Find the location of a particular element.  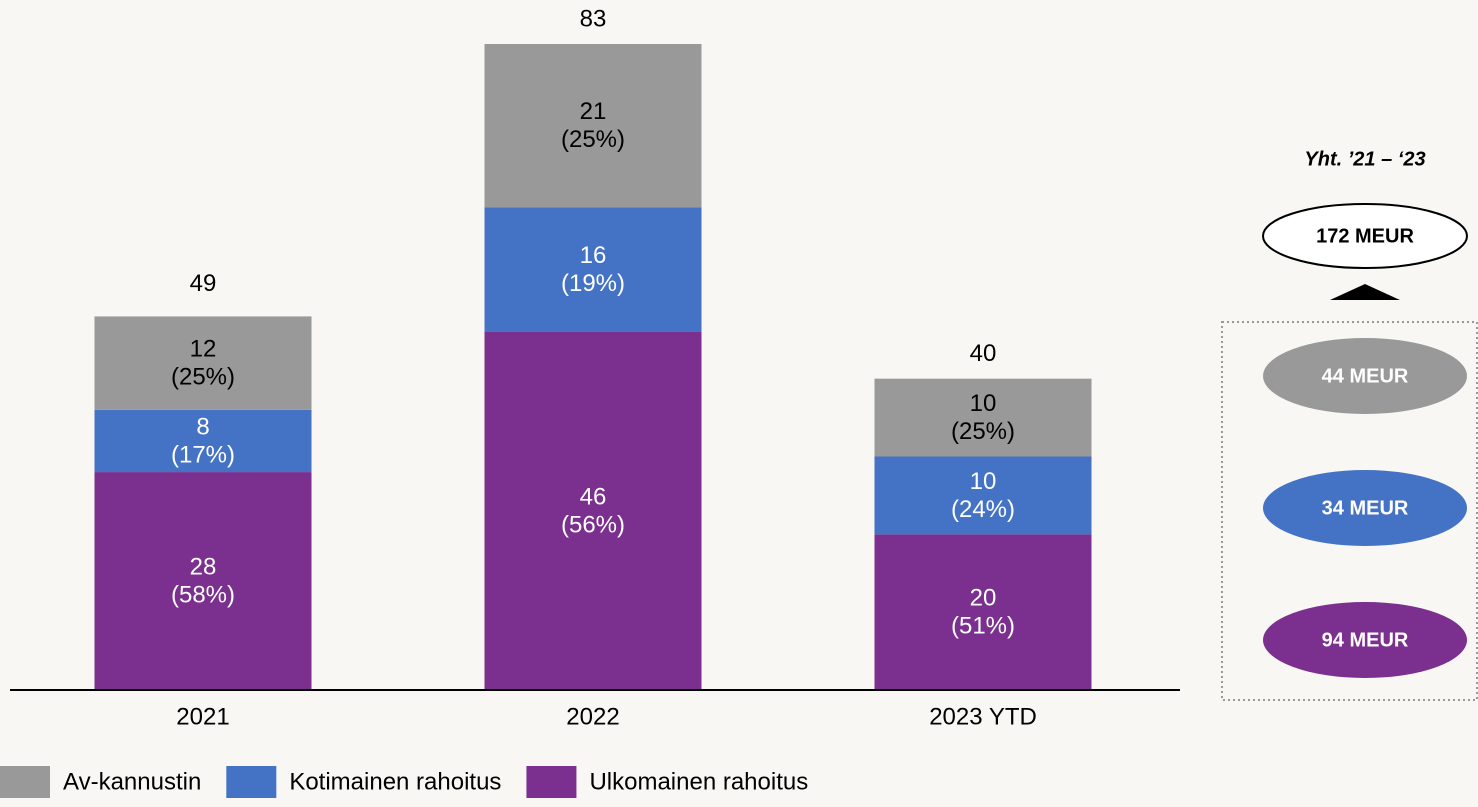

summary-item: 44 MEUR is located at coordinates (1365, 376).